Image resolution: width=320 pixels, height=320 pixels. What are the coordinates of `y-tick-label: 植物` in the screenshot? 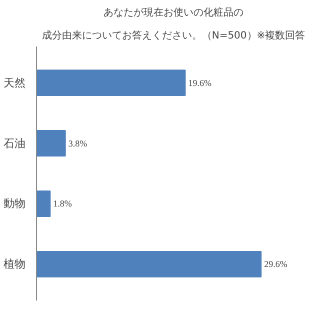 It's located at (15, 264).